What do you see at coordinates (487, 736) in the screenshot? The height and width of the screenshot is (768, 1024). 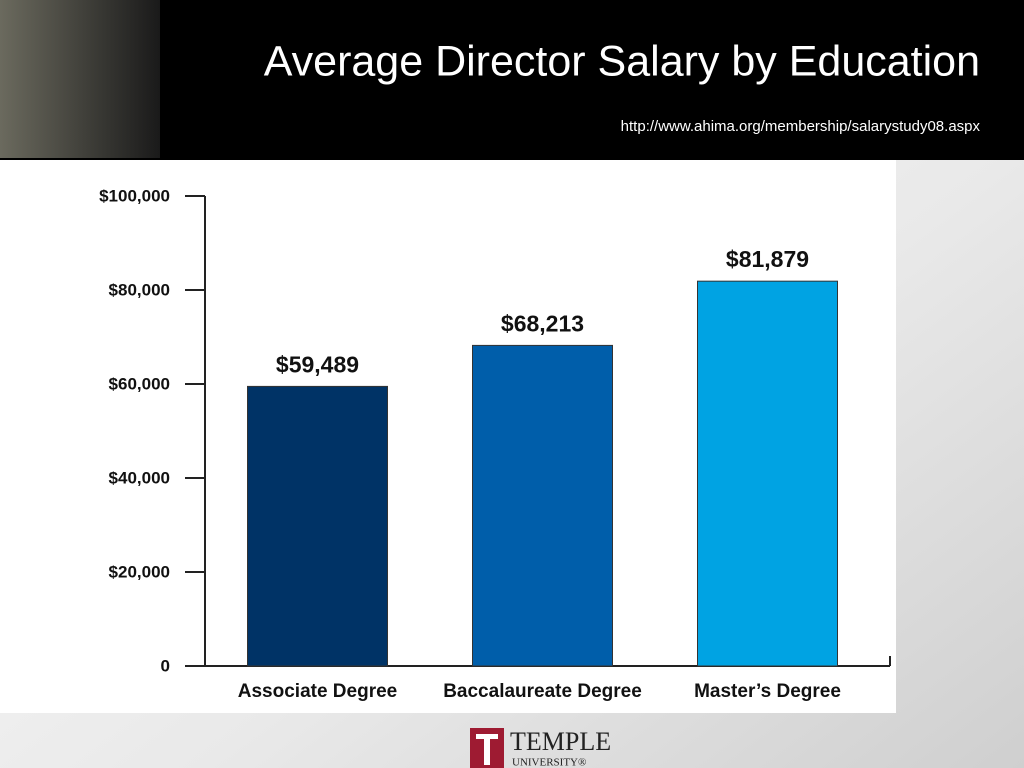 I see `logo-mark-bar` at bounding box center [487, 736].